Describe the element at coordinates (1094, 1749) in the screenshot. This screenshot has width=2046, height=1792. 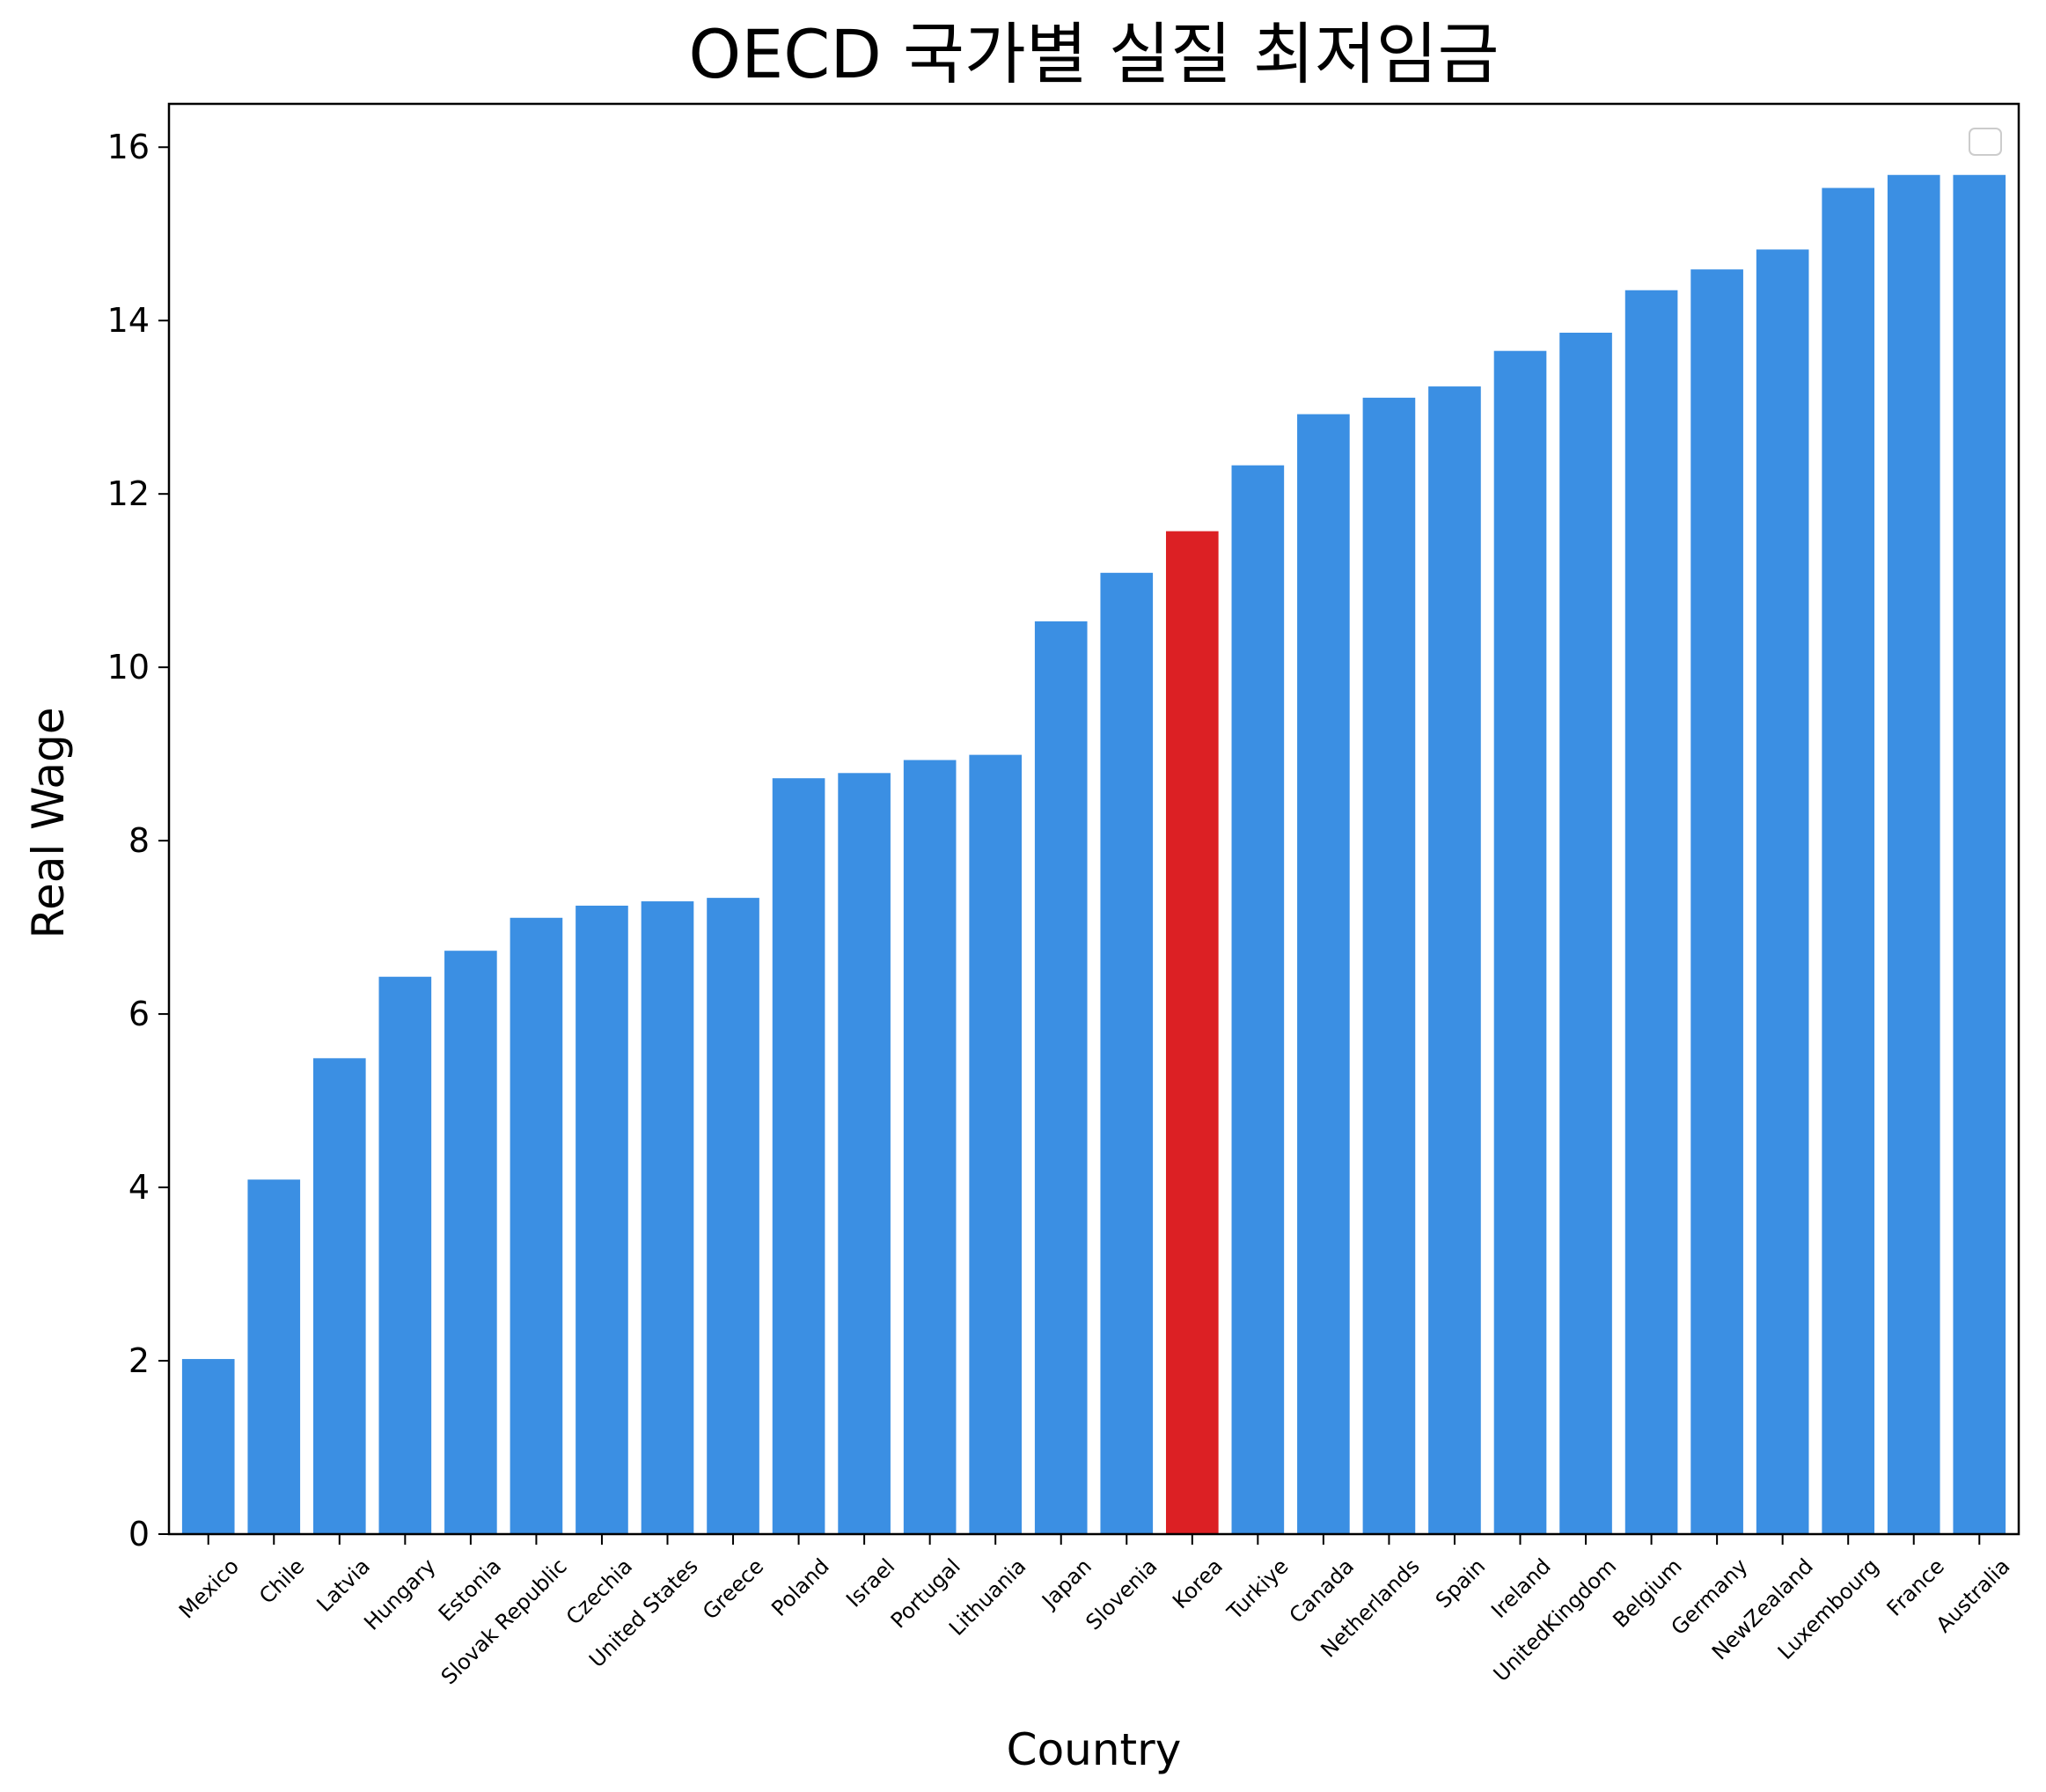
I see `x-axis-label: Country` at that location.